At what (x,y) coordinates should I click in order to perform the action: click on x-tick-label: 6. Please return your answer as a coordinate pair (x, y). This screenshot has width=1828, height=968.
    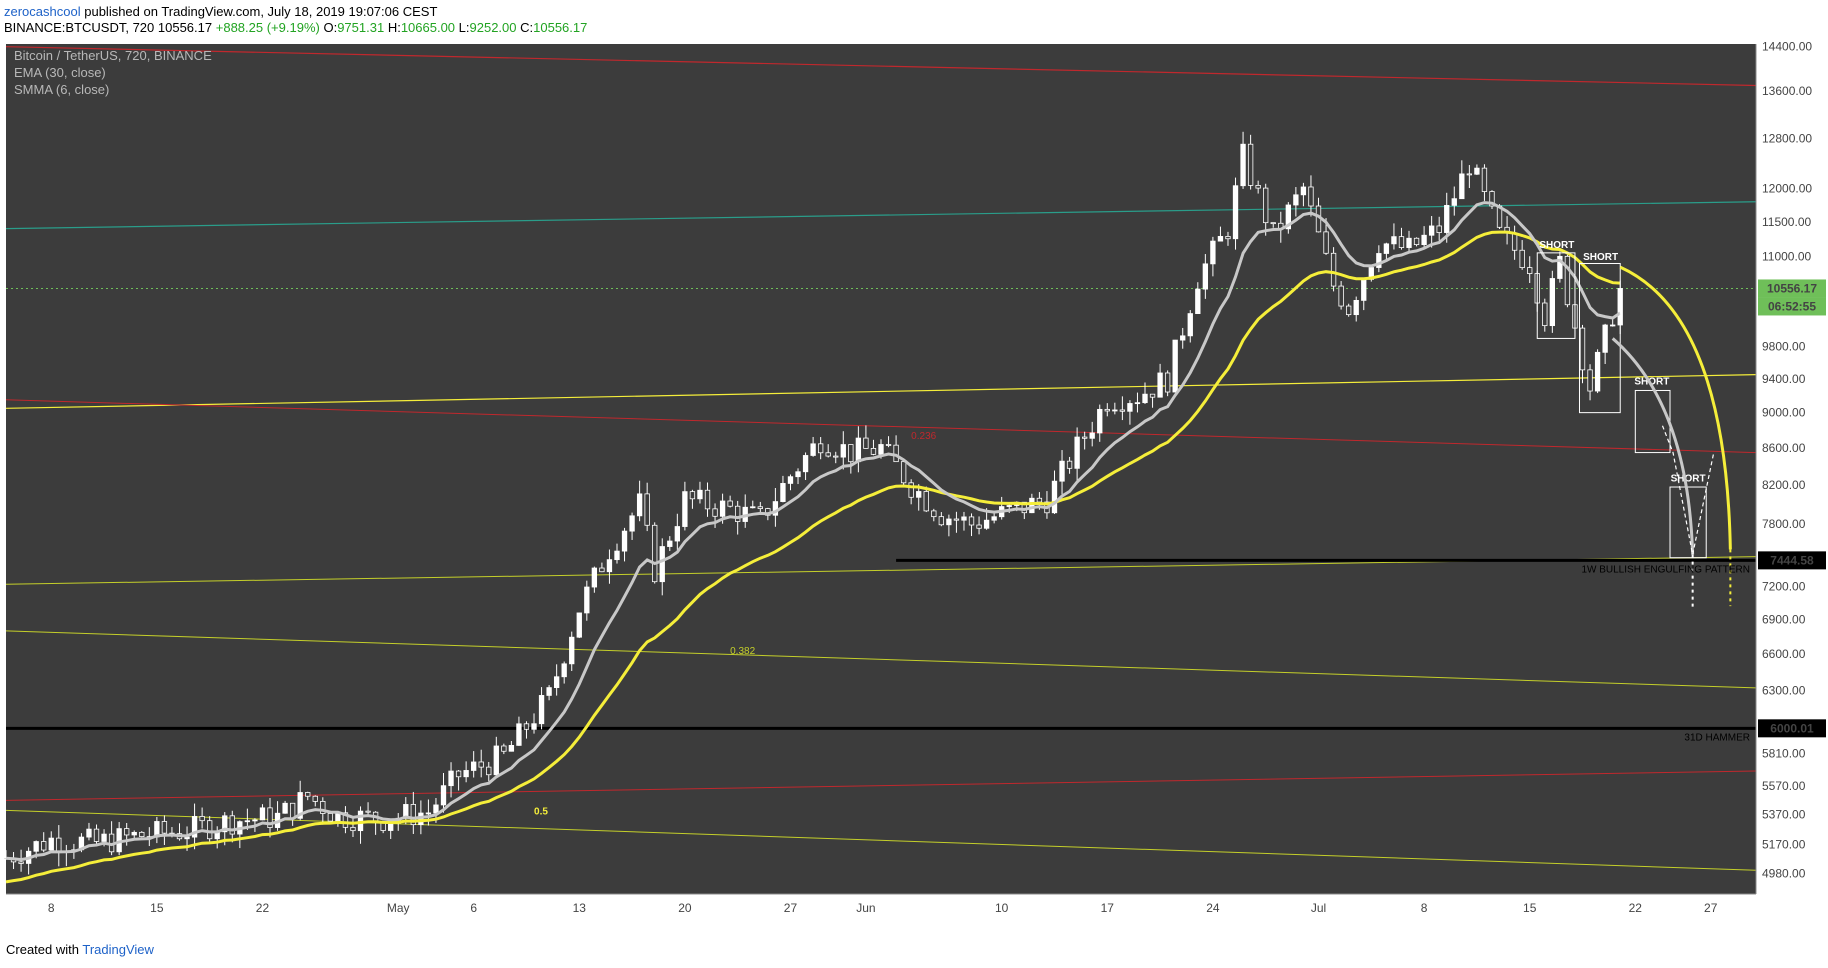
    Looking at the image, I should click on (473, 908).